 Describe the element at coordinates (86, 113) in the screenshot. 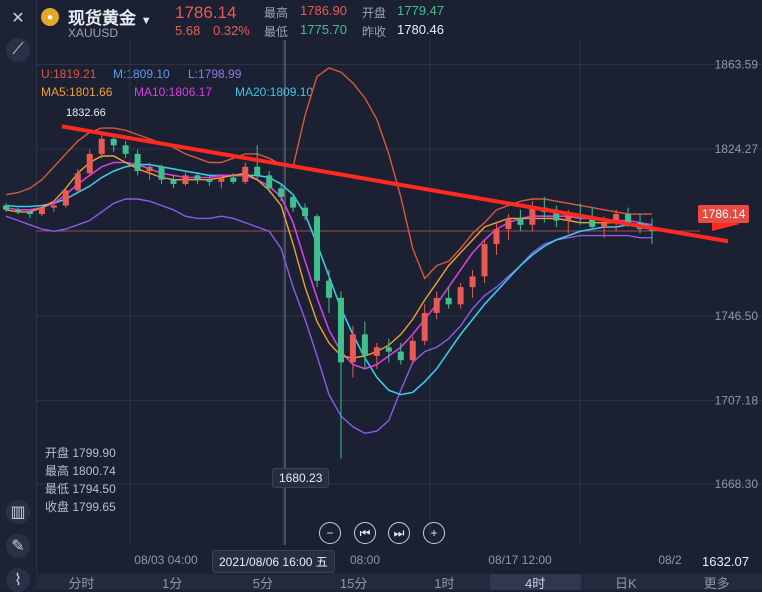

I see `max-price-label: 1832.66` at that location.